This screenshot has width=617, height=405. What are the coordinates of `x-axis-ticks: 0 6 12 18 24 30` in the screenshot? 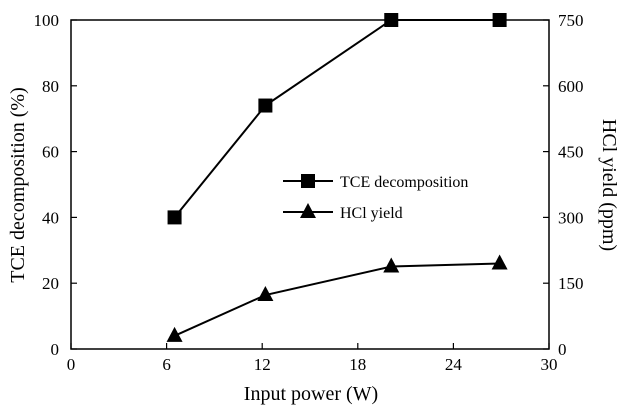 It's located at (312, 358).